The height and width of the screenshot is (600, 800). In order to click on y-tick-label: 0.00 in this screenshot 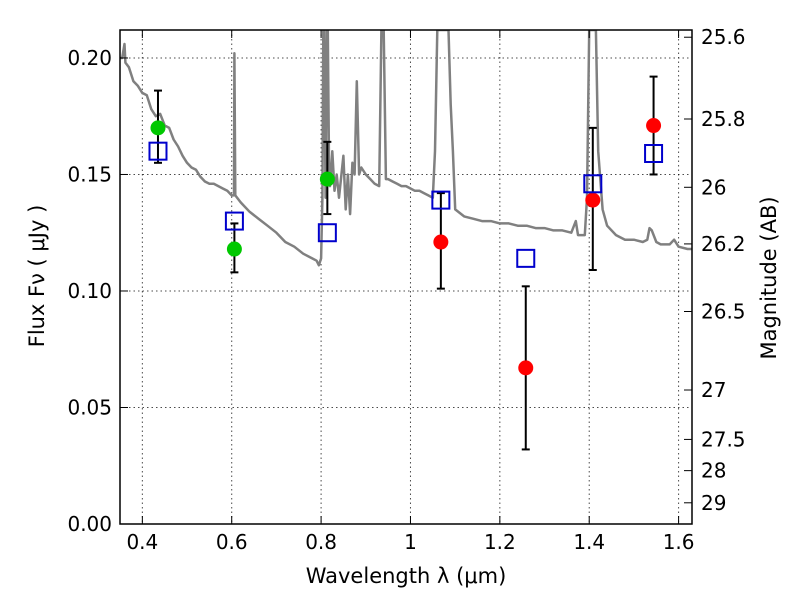, I will do `click(89, 524)`.